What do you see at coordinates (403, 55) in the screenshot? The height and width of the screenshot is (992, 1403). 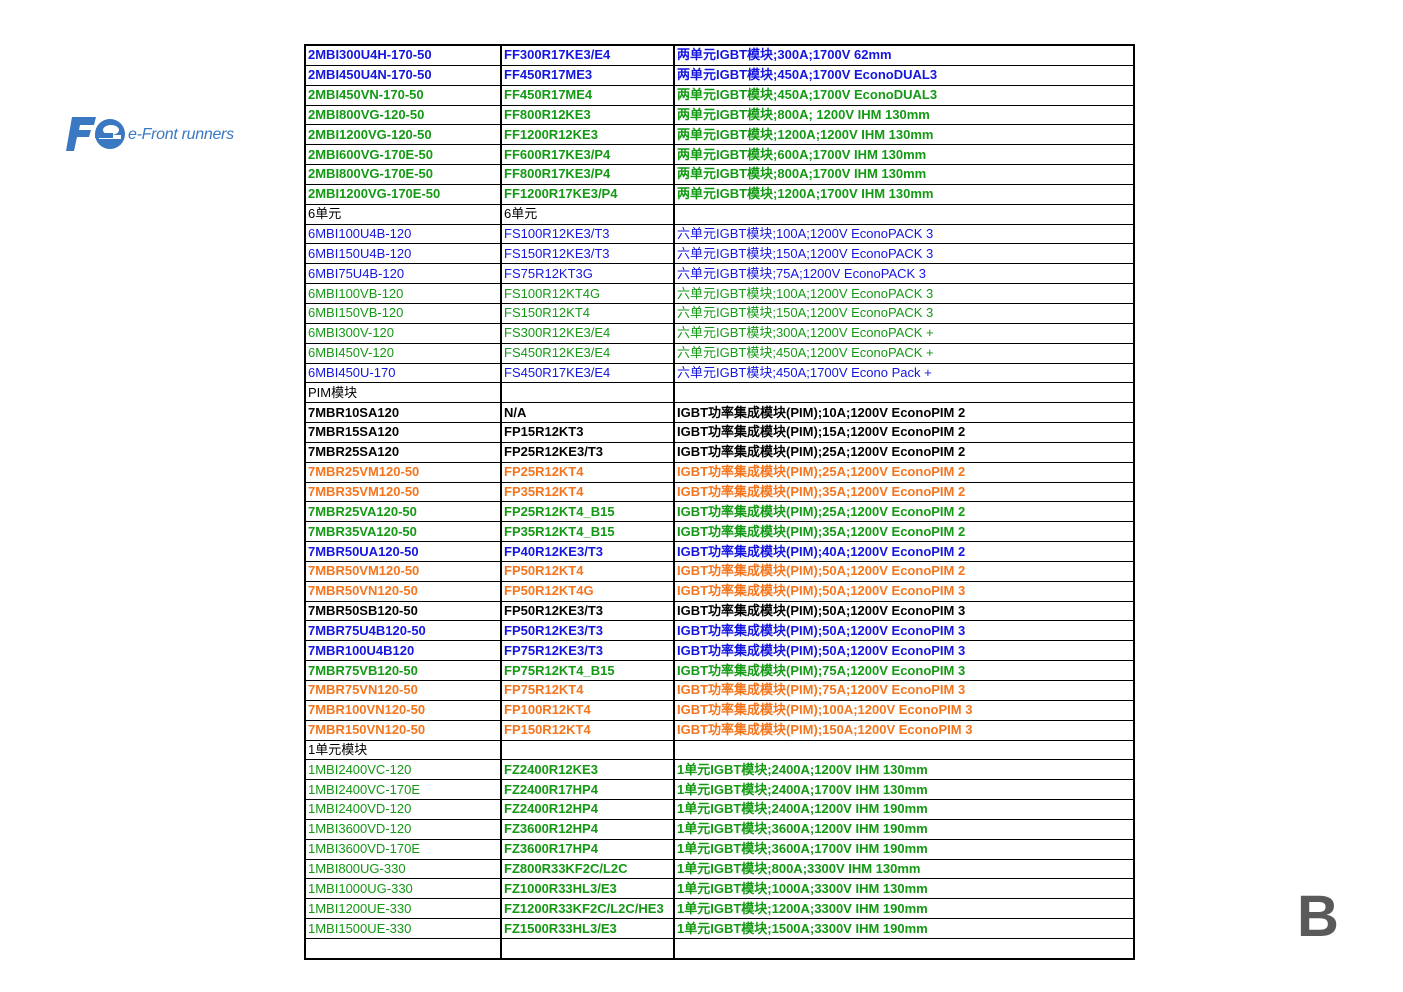 I see `fuji-part-cell: 2MBI300U4H-170-50` at bounding box center [403, 55].